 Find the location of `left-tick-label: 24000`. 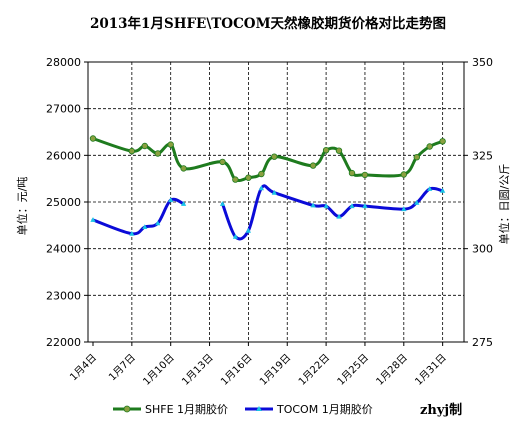

left-tick-label: 24000 is located at coordinates (63, 249).